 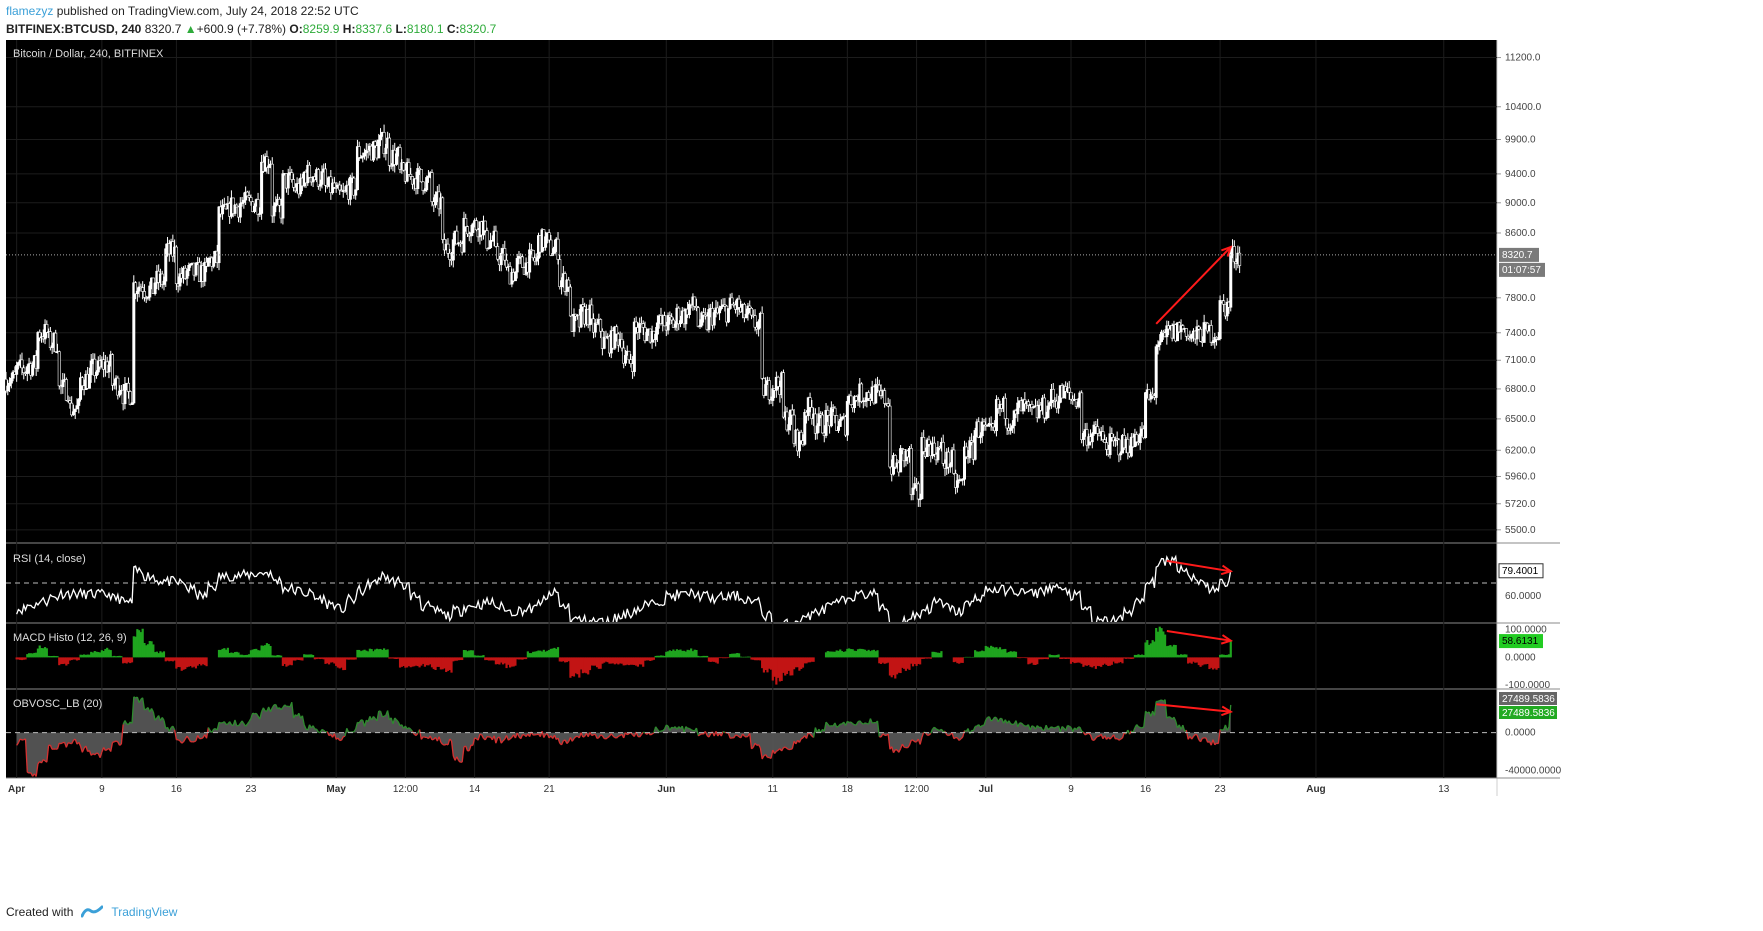 What do you see at coordinates (1521, 270) in the screenshot?
I see `countdown-label: 01:07:57` at bounding box center [1521, 270].